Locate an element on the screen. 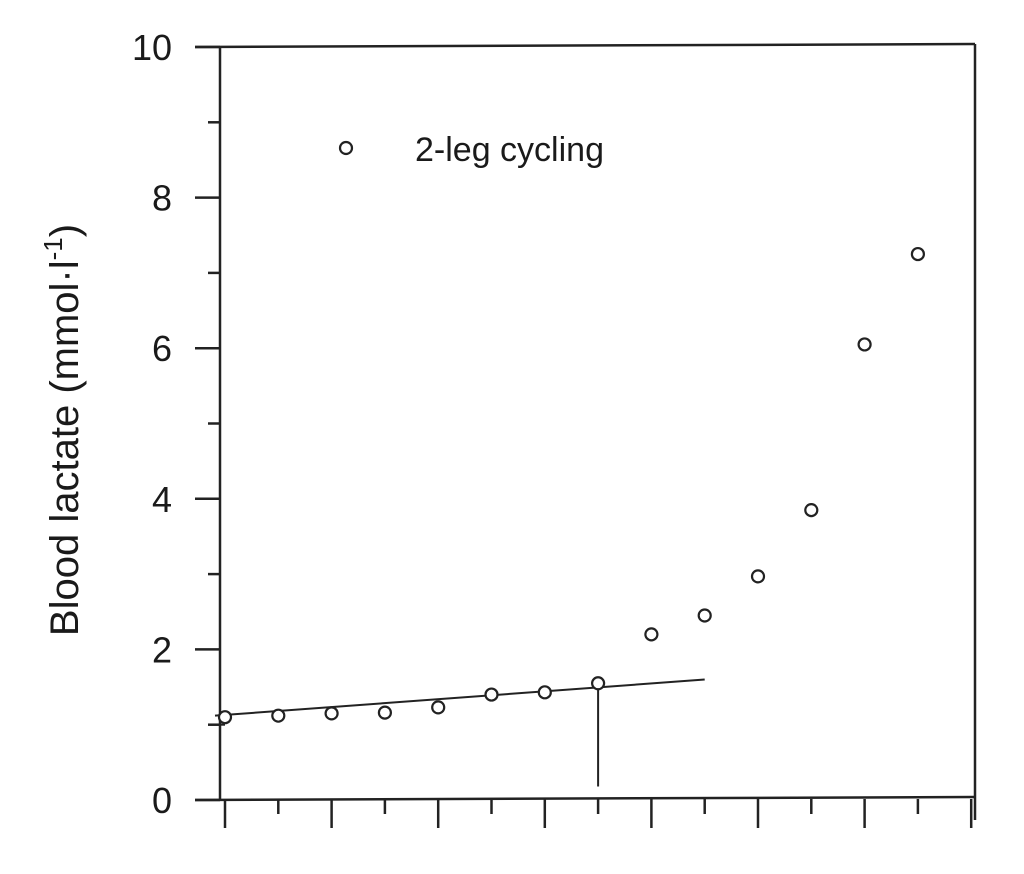  x-axis-ticks is located at coordinates (598, 813).